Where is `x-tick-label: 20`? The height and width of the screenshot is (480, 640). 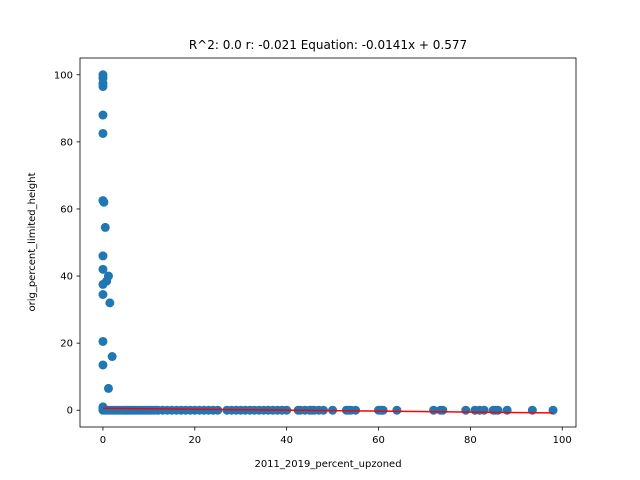
x-tick-label: 20 is located at coordinates (194, 440).